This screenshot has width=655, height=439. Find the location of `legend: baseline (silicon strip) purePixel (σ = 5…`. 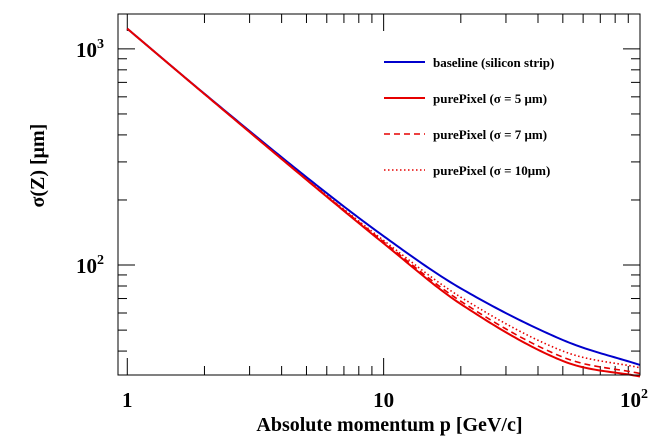

legend: baseline (silicon strip) purePixel (σ = 5… is located at coordinates (469, 116).